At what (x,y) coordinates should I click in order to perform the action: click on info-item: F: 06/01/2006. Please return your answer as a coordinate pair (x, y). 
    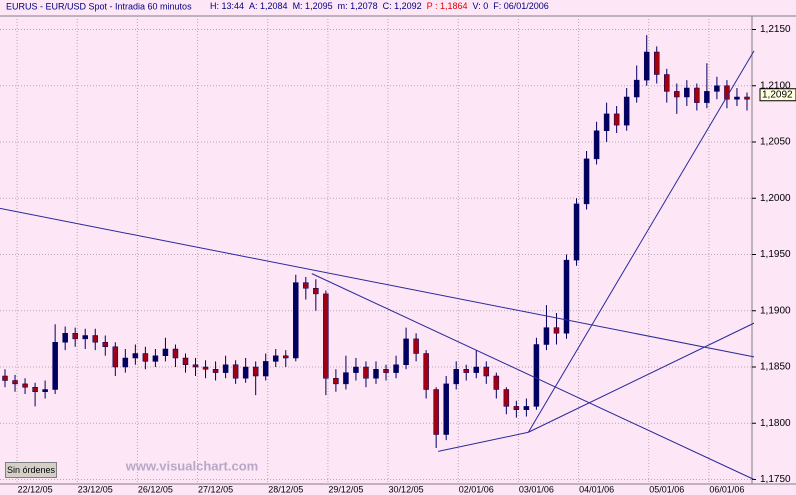
    Looking at the image, I should click on (521, 6).